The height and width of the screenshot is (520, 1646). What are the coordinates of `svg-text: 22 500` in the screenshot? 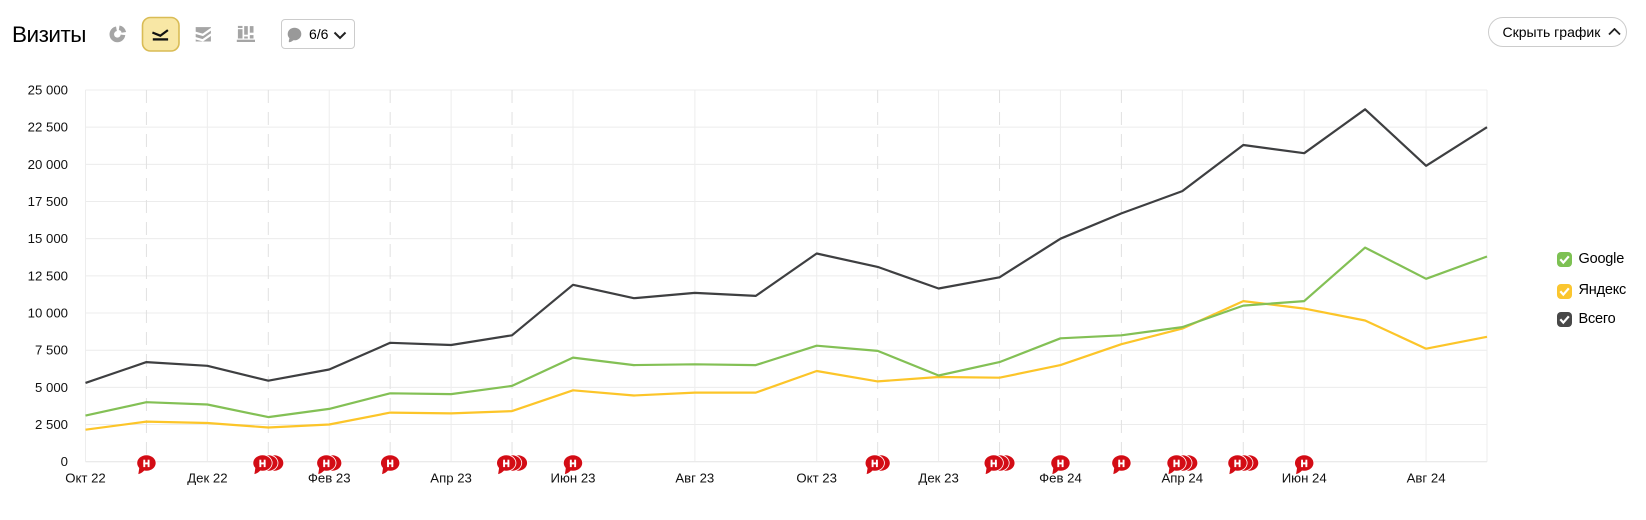 It's located at (48, 127).